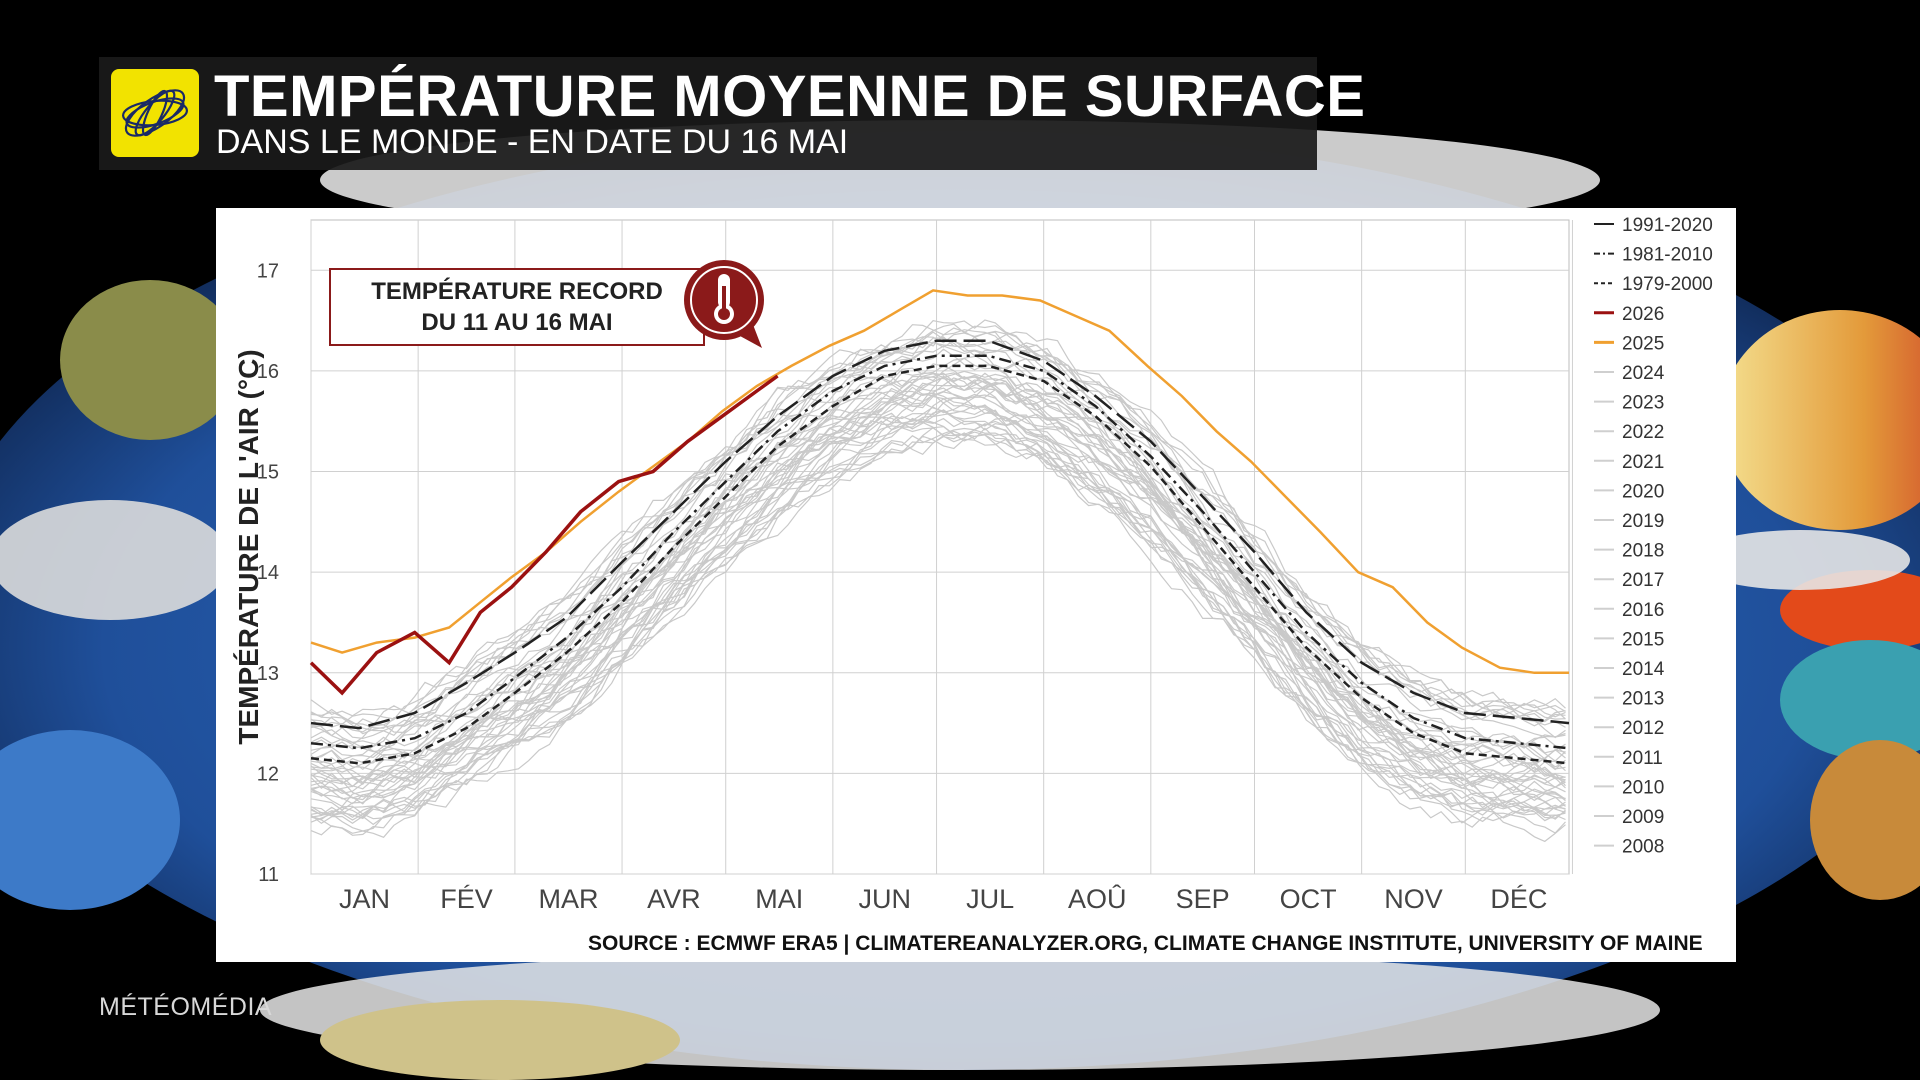 This screenshot has width=1920, height=1080. Describe the element at coordinates (1643, 610) in the screenshot. I see `legend-item: 2016` at that location.